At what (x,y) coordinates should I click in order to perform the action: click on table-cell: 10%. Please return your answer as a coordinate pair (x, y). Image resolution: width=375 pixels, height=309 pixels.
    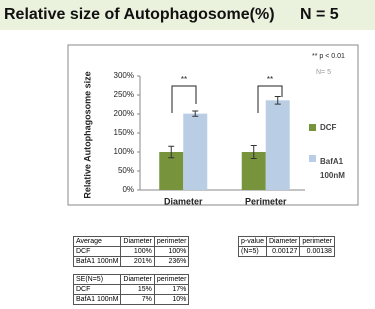
    Looking at the image, I should click on (171, 299).